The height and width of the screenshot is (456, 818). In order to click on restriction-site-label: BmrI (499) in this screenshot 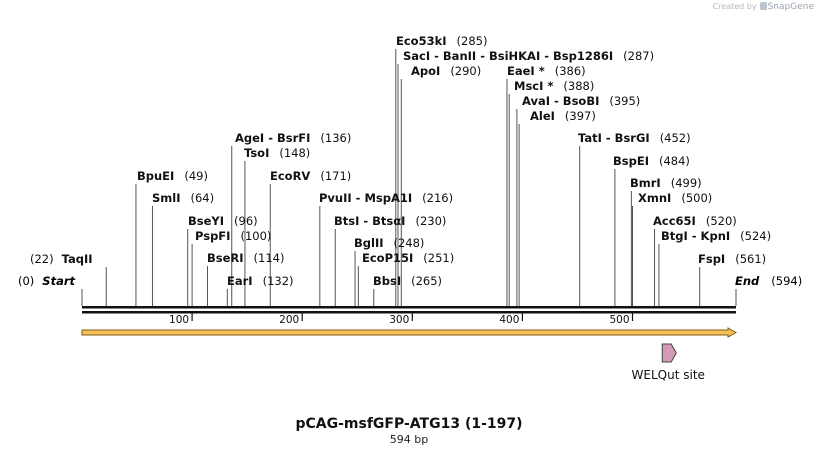, I will do `click(666, 183)`.